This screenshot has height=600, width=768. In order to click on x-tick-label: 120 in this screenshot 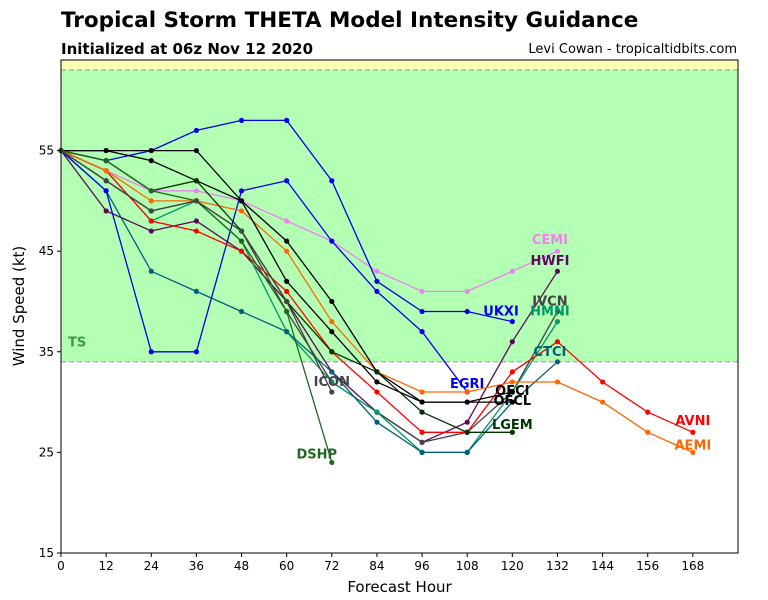, I will do `click(512, 566)`.